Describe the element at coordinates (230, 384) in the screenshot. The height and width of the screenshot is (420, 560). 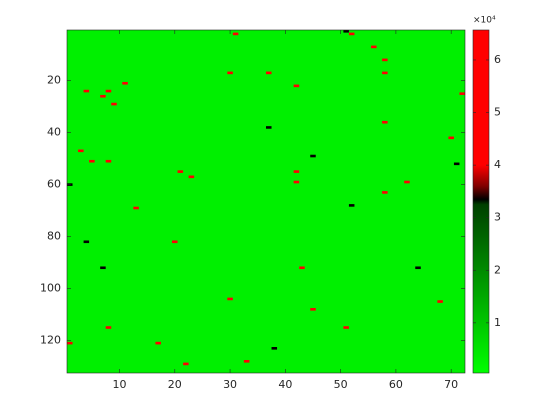
I see `x-tick-label: 30` at that location.